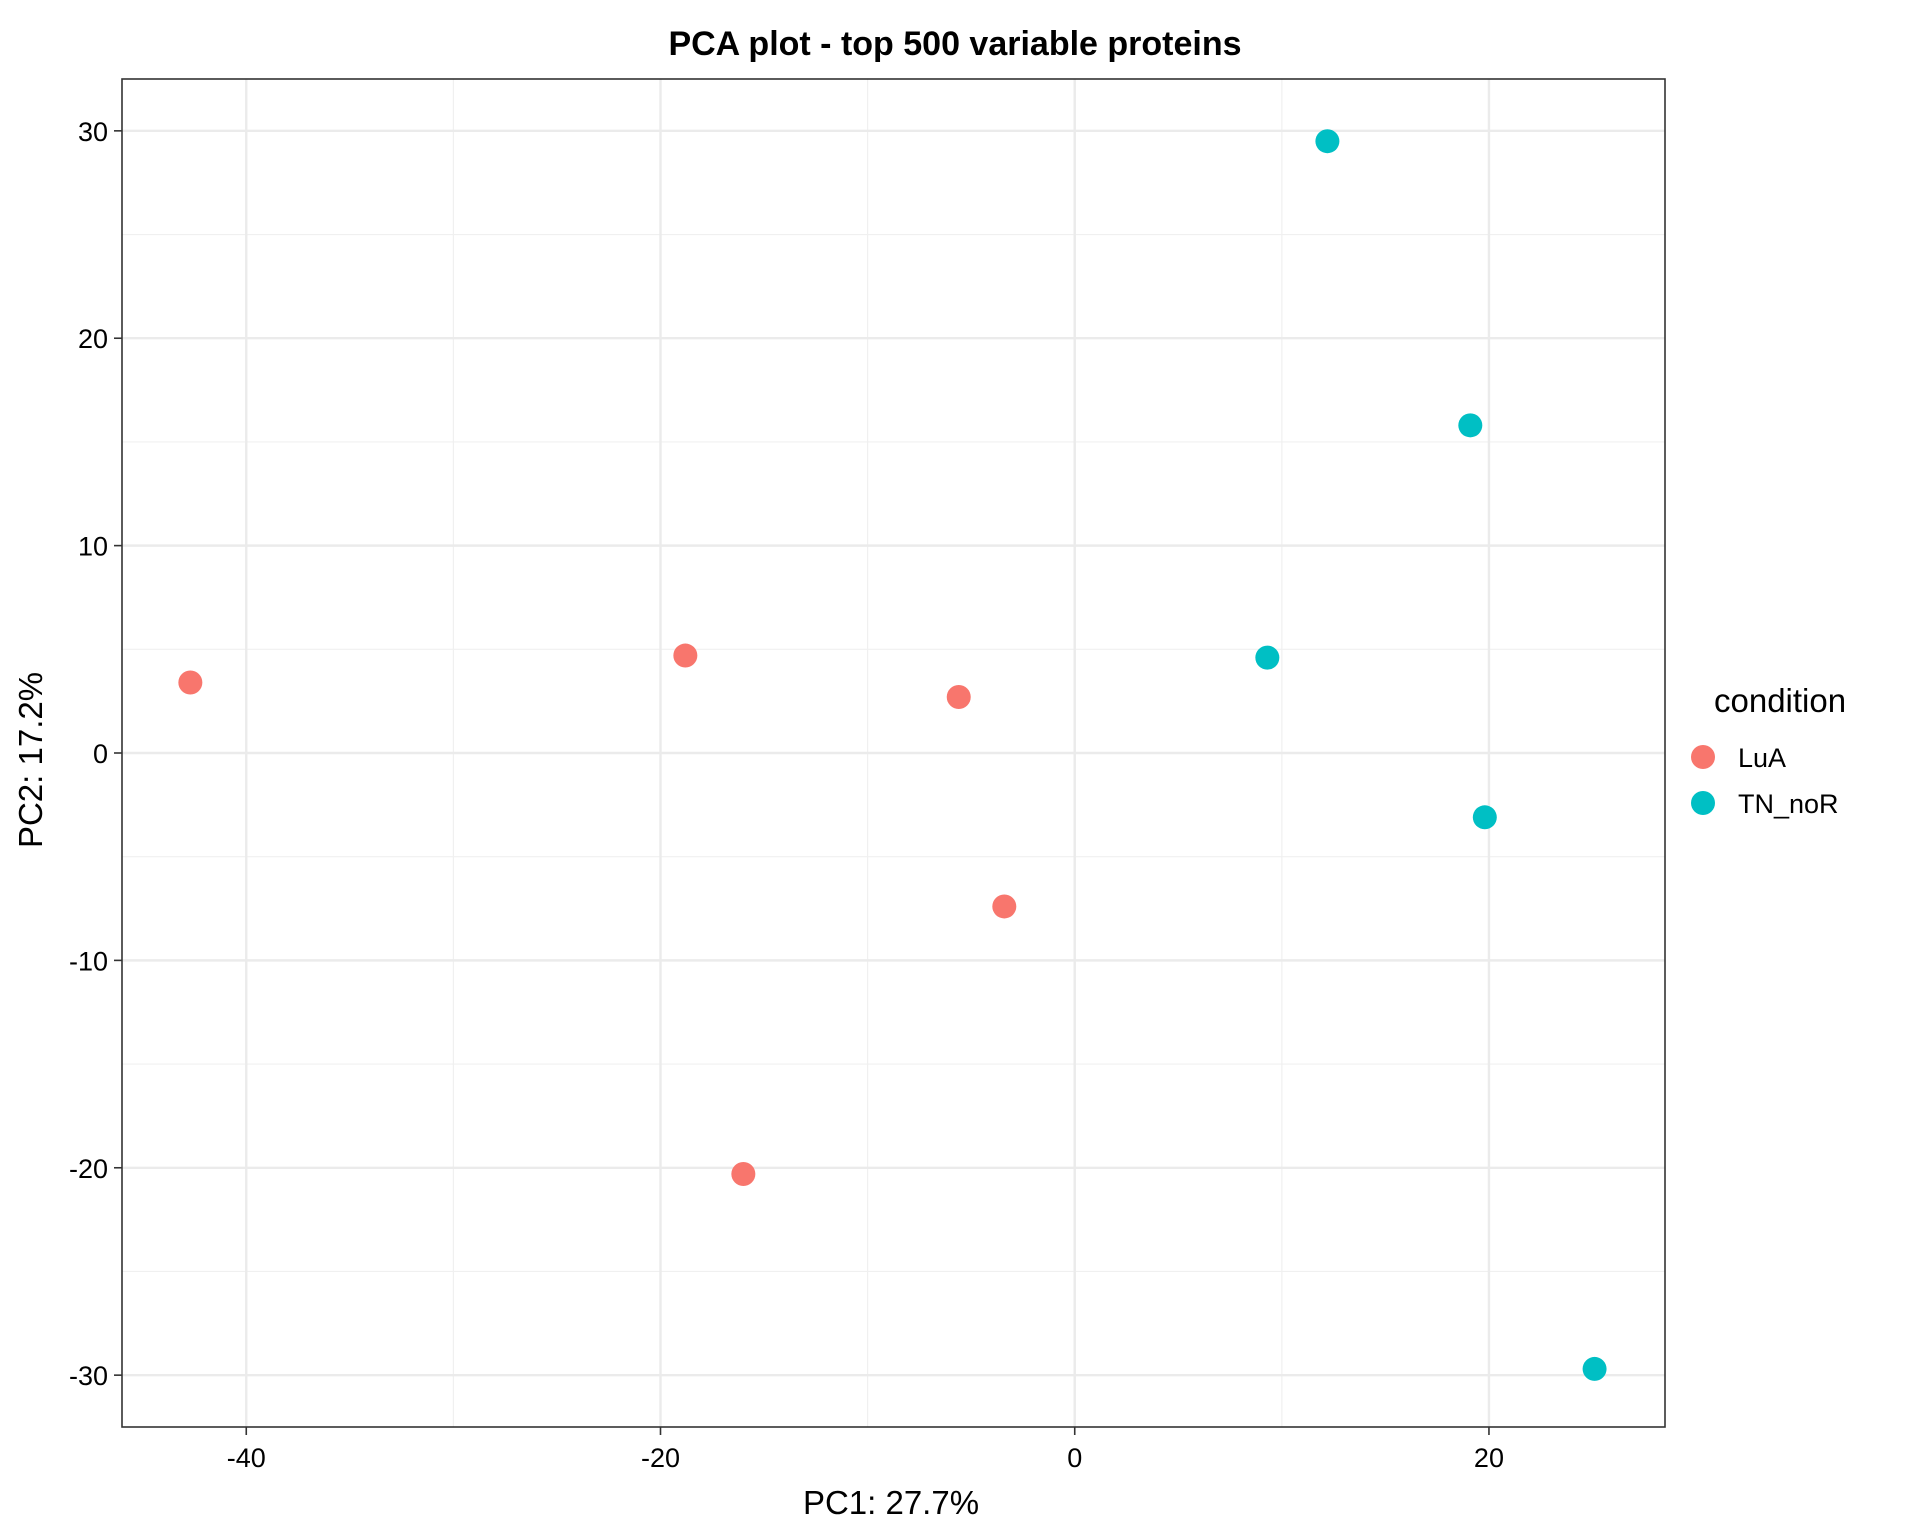 The image size is (1920, 1536). Describe the element at coordinates (93, 339) in the screenshot. I see `y-tick-label: 20` at that location.